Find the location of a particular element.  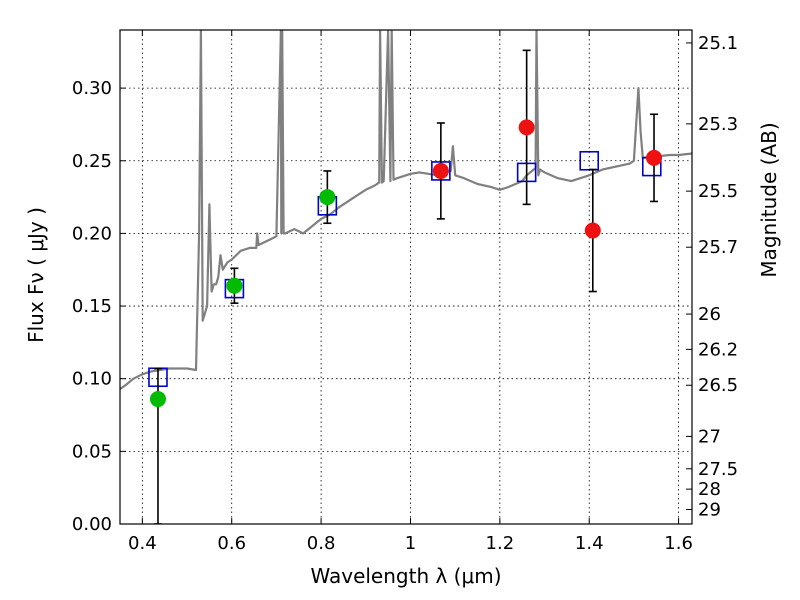

y-tick-label: 0.30 is located at coordinates (92, 88).